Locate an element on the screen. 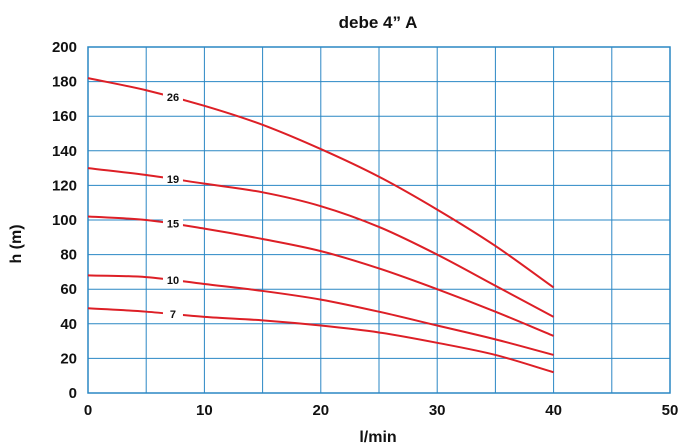 The height and width of the screenshot is (448, 684). y-tick-label: 20 is located at coordinates (68, 358).